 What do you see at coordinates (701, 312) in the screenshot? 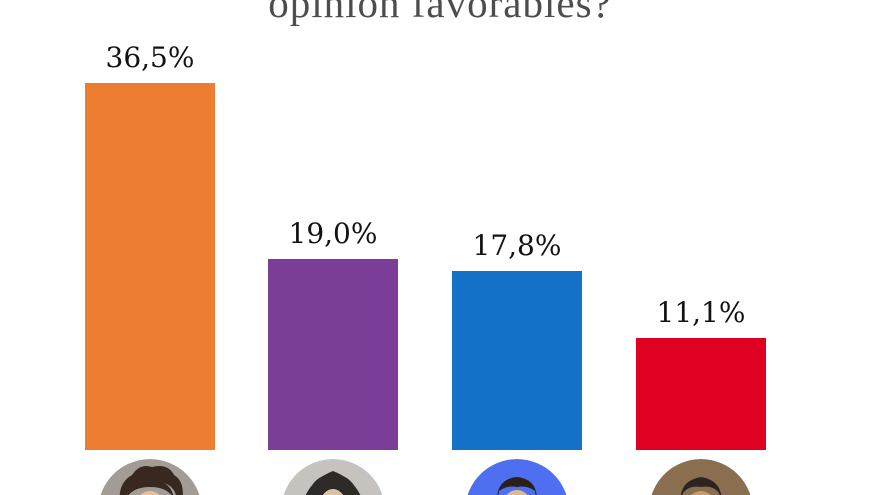
I see `bar-value-label: 11,1%` at bounding box center [701, 312].